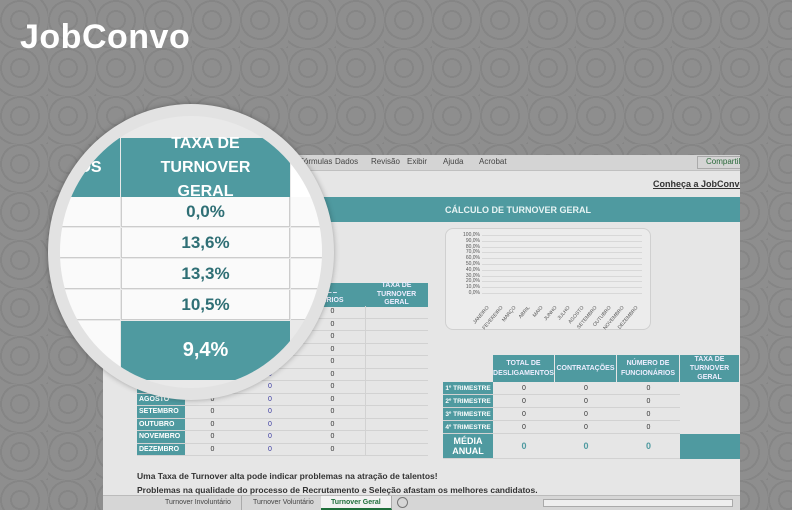 This screenshot has width=792, height=510. I want to click on link: Conheça a JobConvo, so click(696, 184).